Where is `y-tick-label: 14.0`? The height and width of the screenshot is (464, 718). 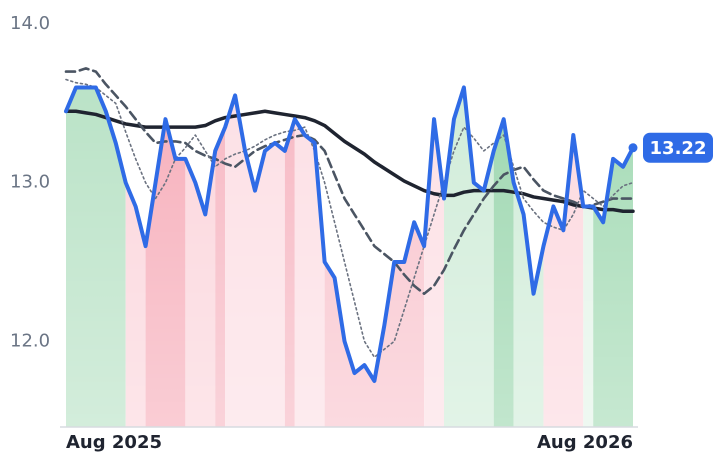
y-tick-label: 14.0 is located at coordinates (30, 23).